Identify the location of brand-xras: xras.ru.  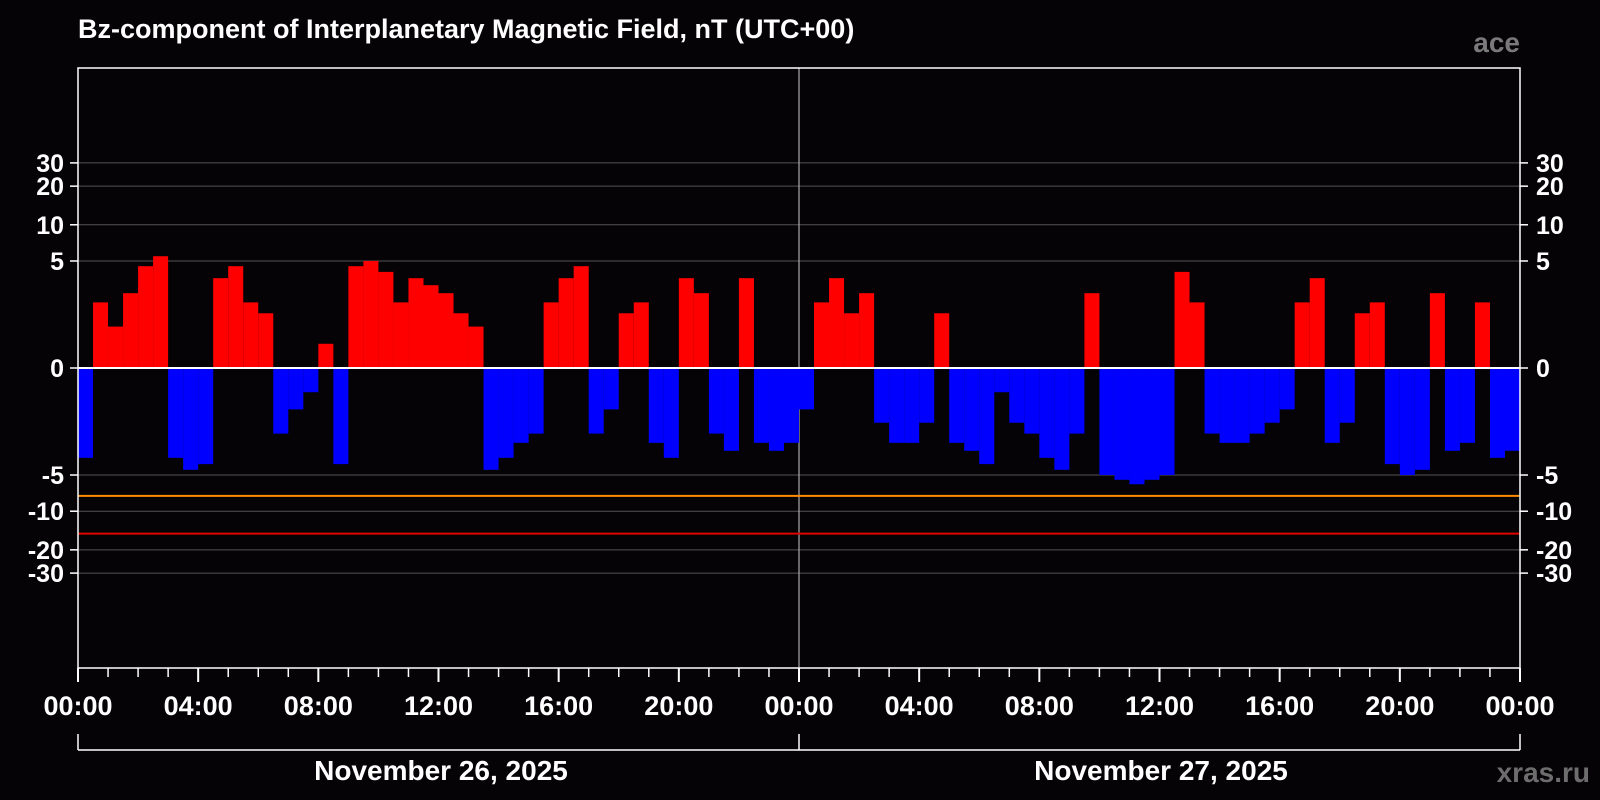
(1543, 772).